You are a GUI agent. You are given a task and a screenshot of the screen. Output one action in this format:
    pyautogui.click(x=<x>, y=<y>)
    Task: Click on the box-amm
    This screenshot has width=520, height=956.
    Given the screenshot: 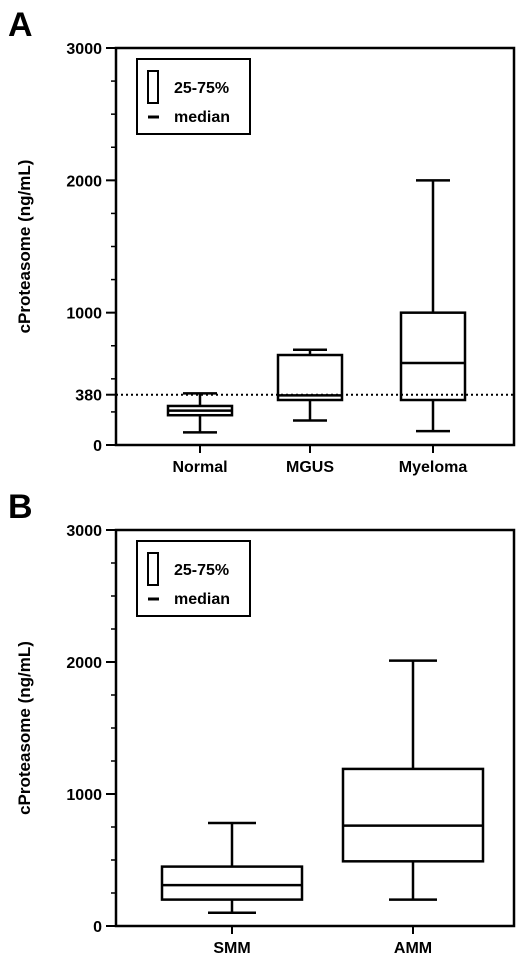 What is the action you would take?
    pyautogui.click(x=413, y=780)
    